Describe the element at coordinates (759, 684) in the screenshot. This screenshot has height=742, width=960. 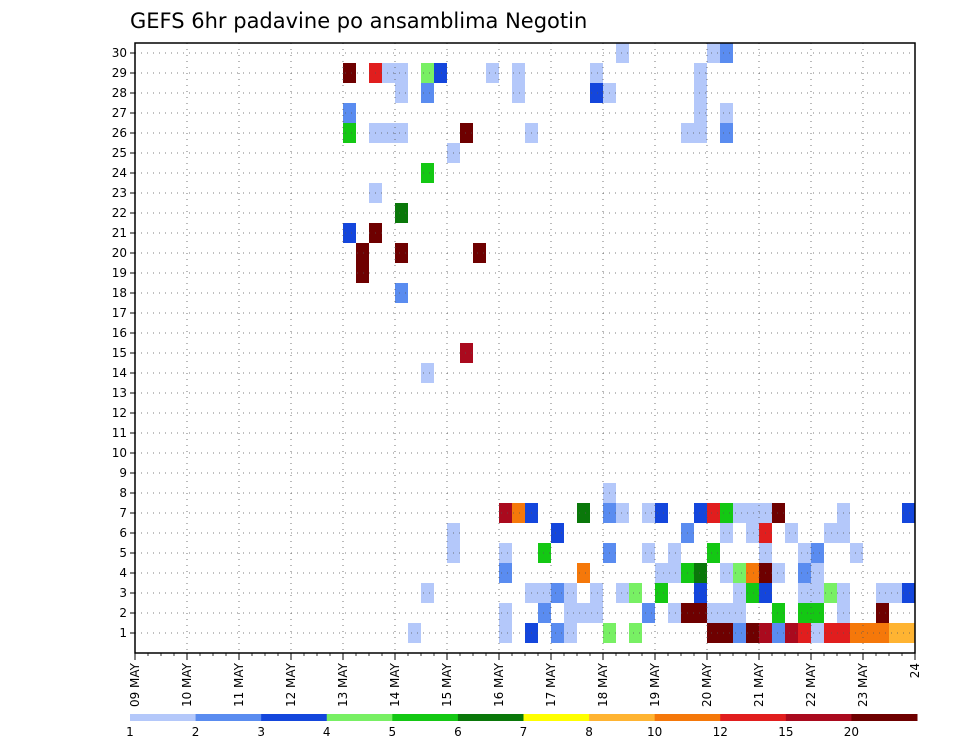
I see `x-tick-label: 21 MAY` at that location.